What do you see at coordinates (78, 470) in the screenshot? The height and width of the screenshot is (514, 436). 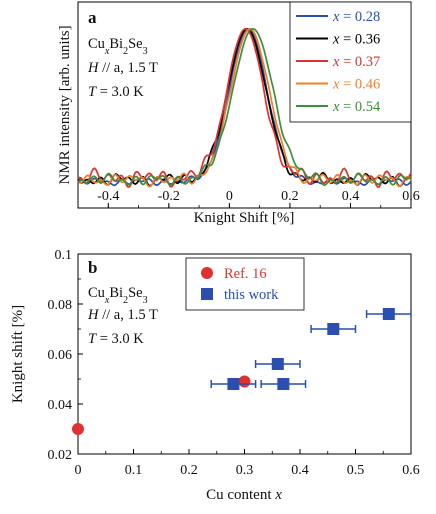 I see `panel-b-x-tick-label: 0` at bounding box center [78, 470].